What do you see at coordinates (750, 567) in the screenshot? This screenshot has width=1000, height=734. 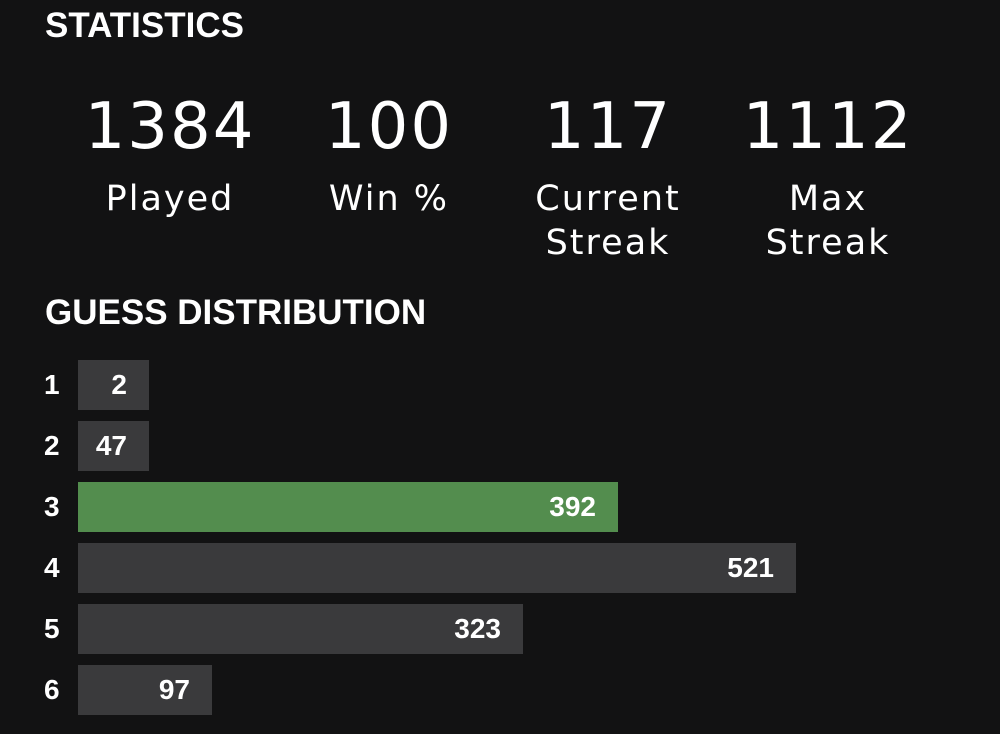 I see `distribution-count: 521` at bounding box center [750, 567].